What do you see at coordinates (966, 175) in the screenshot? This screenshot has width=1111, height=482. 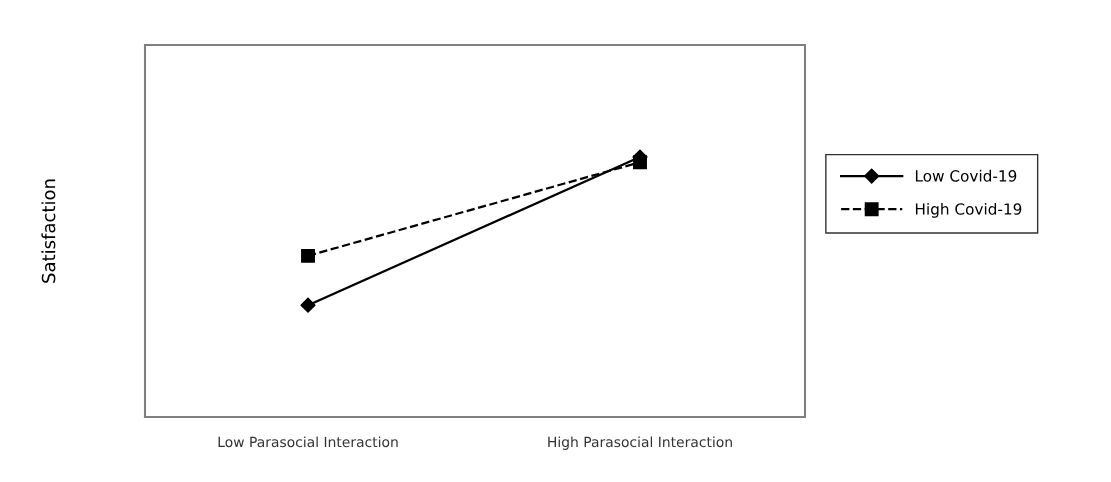 I see `legend-label: Low Covid-19` at bounding box center [966, 175].